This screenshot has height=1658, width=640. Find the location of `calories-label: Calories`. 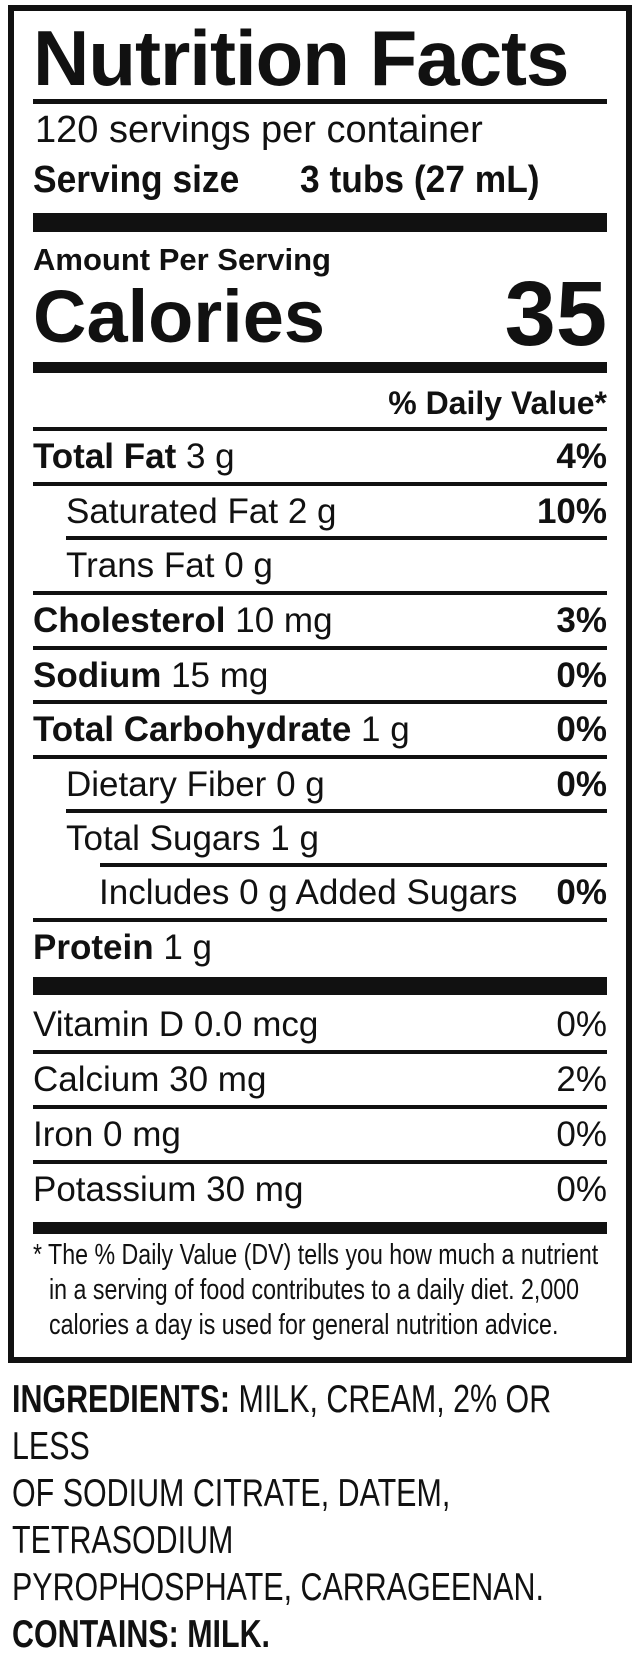

calories-label: Calories is located at coordinates (179, 316).